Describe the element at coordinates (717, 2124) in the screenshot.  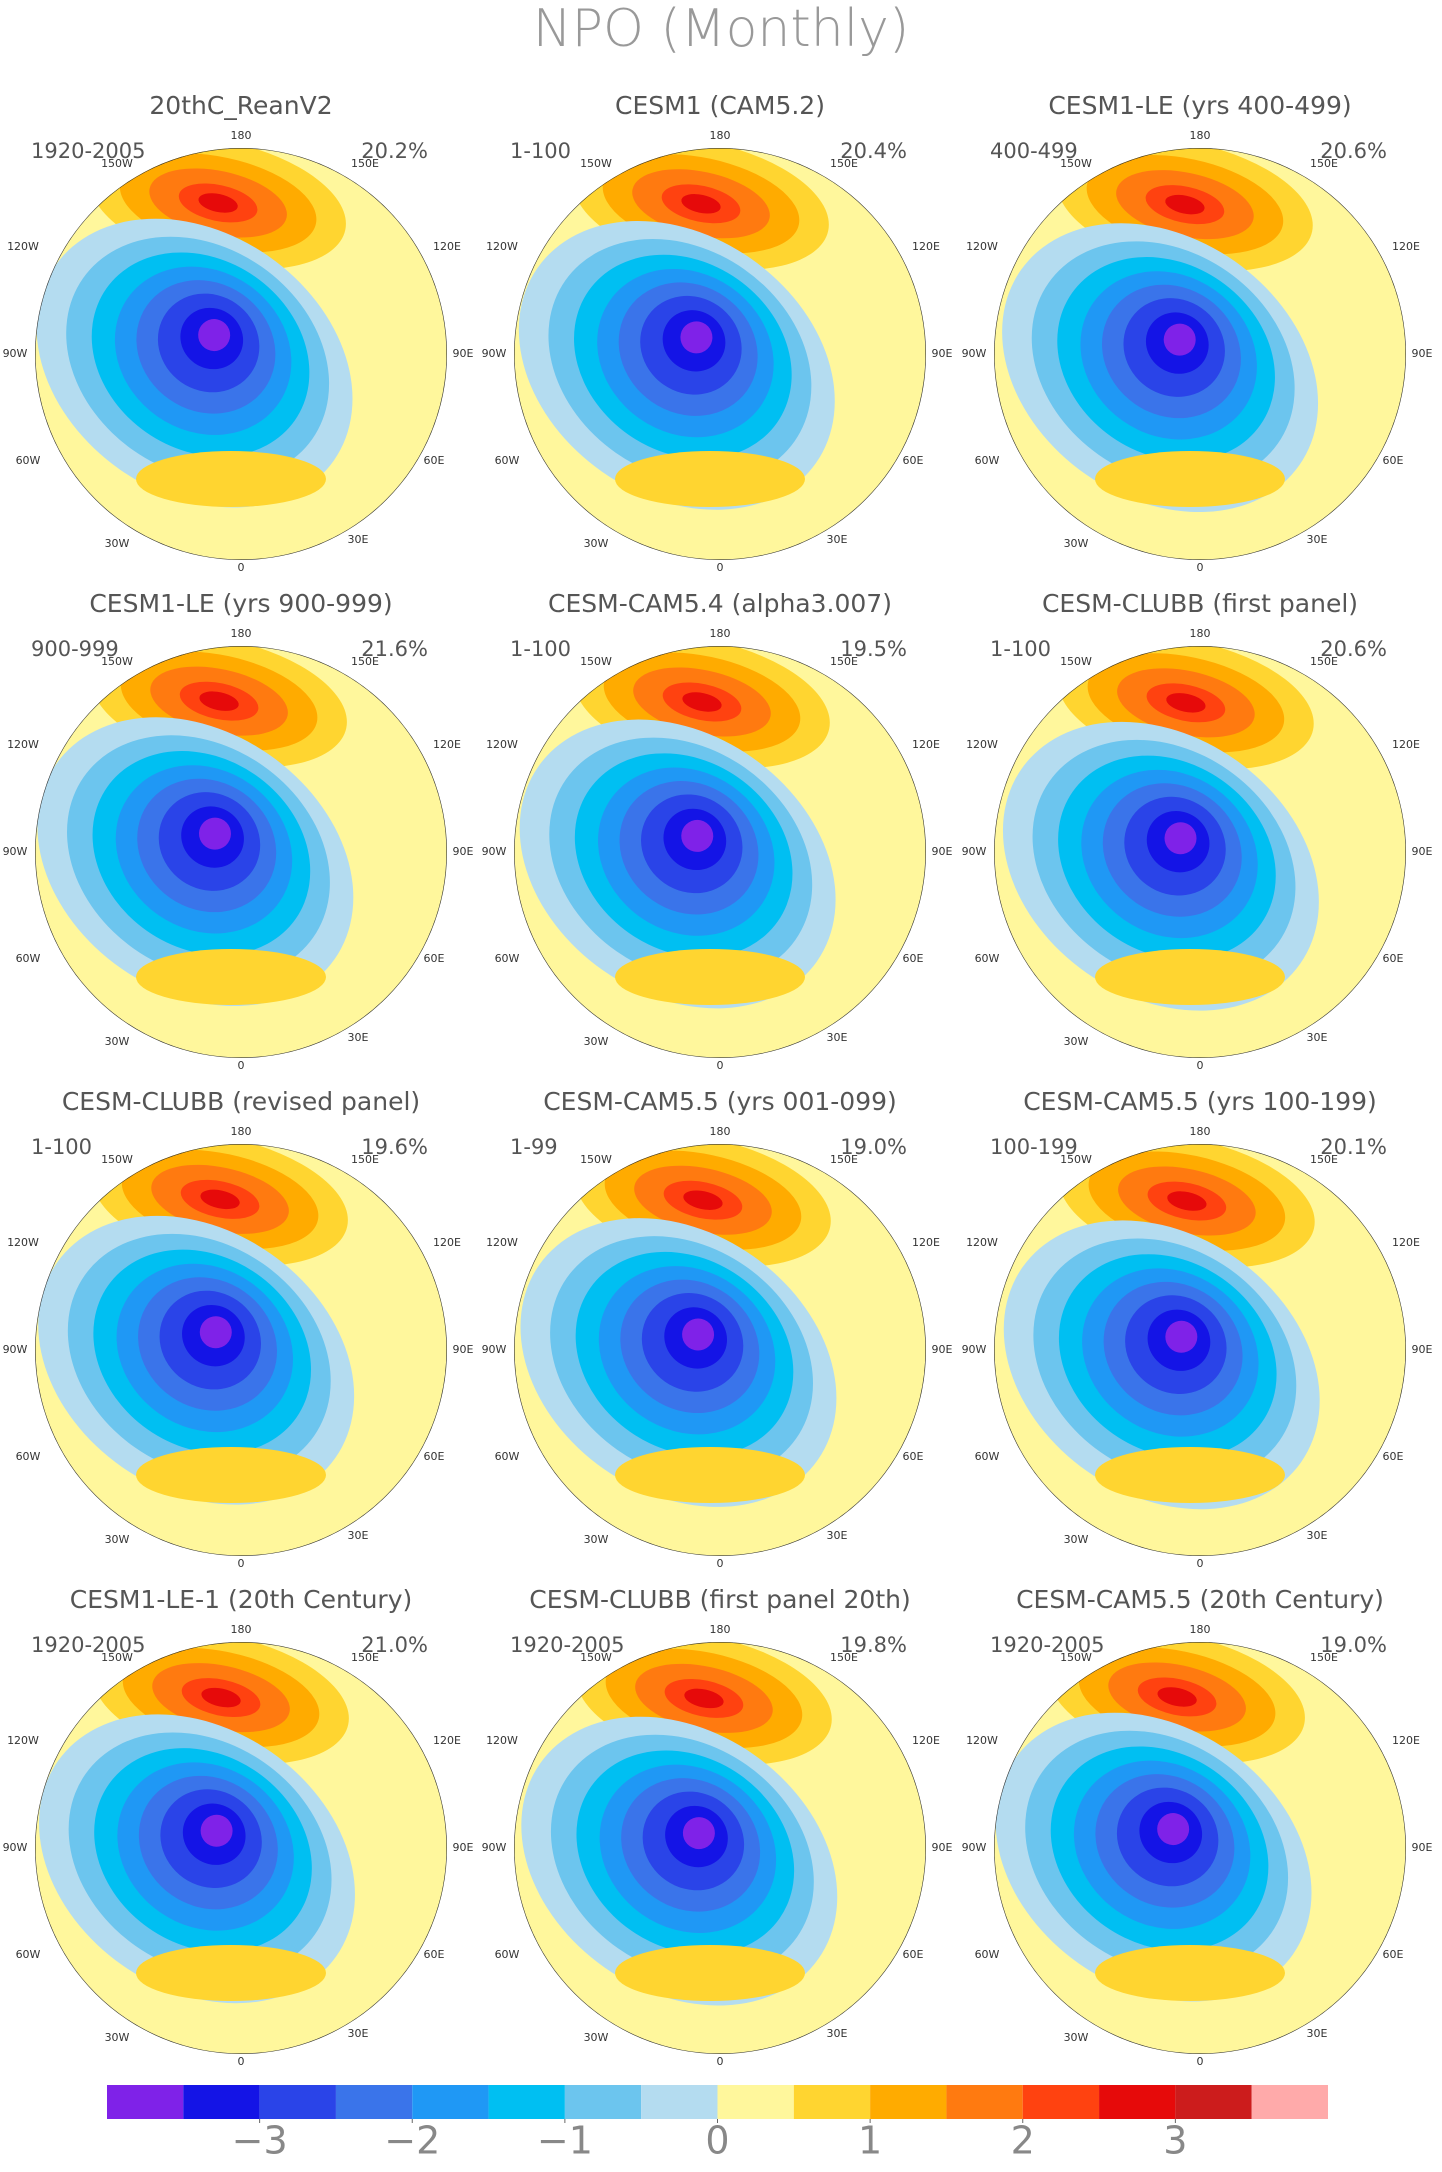
I see `colorbar: −3 −2 −1 0 1 2 3` at that location.